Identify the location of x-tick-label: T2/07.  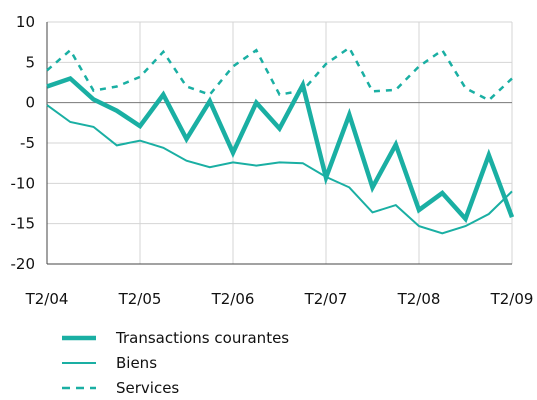
(326, 299).